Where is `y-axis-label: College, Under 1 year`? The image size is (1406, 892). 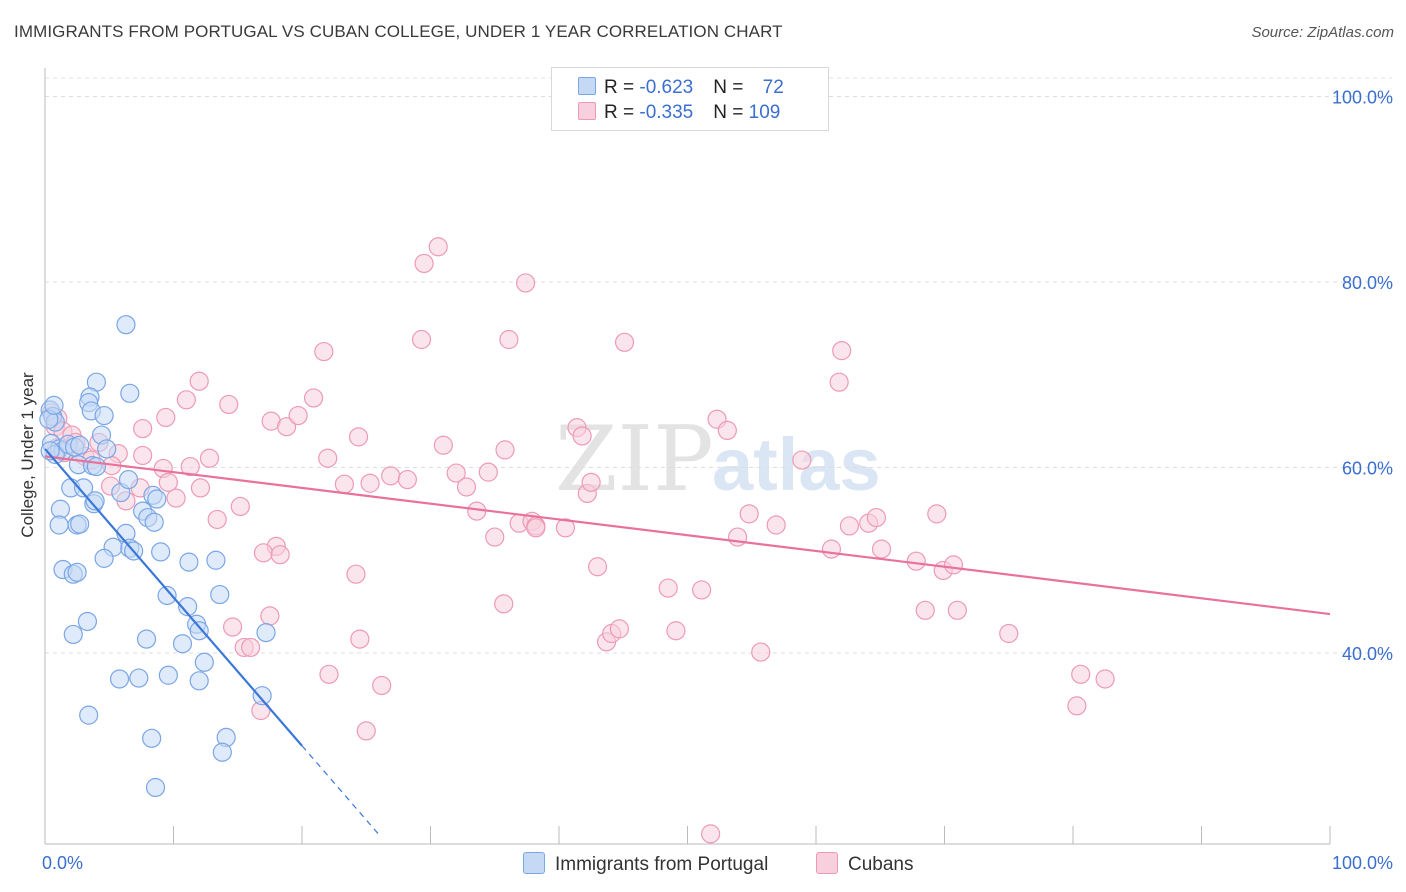 y-axis-label: College, Under 1 year is located at coordinates (27, 455).